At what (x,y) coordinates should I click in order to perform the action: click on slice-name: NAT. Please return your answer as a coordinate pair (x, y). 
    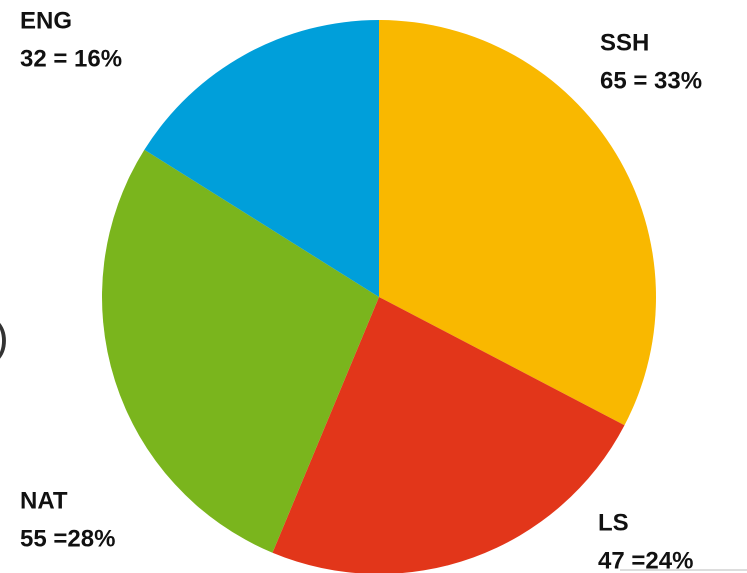
    Looking at the image, I should click on (44, 500).